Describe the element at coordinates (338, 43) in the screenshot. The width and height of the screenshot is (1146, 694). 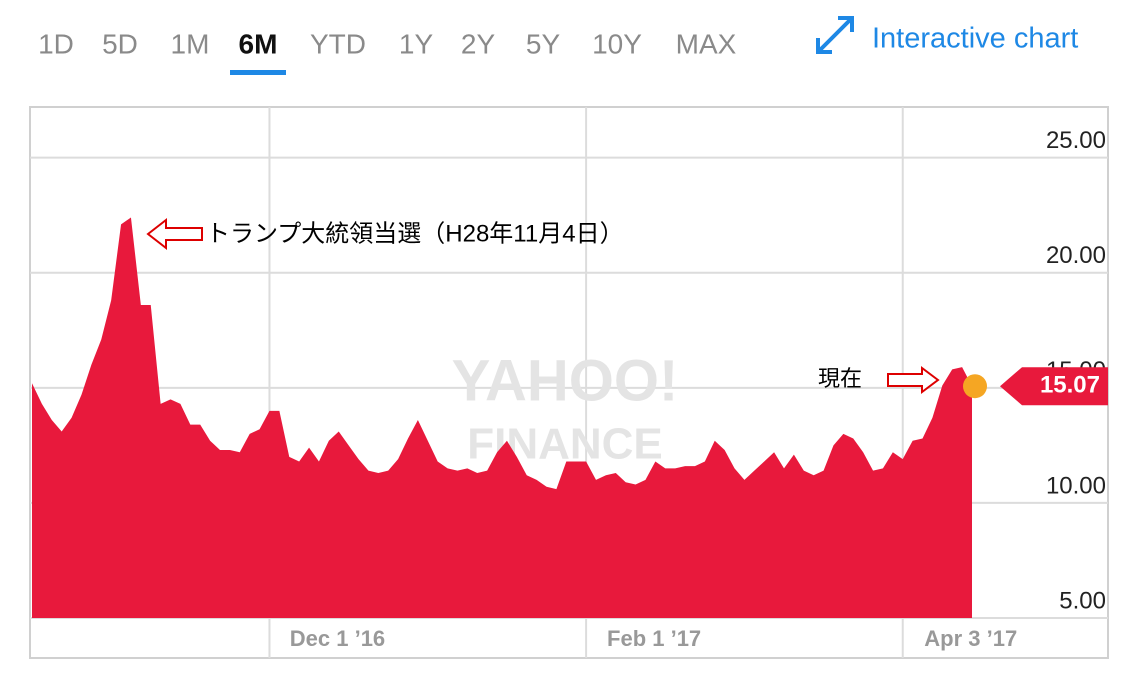
I see `range-tab: YTD` at that location.